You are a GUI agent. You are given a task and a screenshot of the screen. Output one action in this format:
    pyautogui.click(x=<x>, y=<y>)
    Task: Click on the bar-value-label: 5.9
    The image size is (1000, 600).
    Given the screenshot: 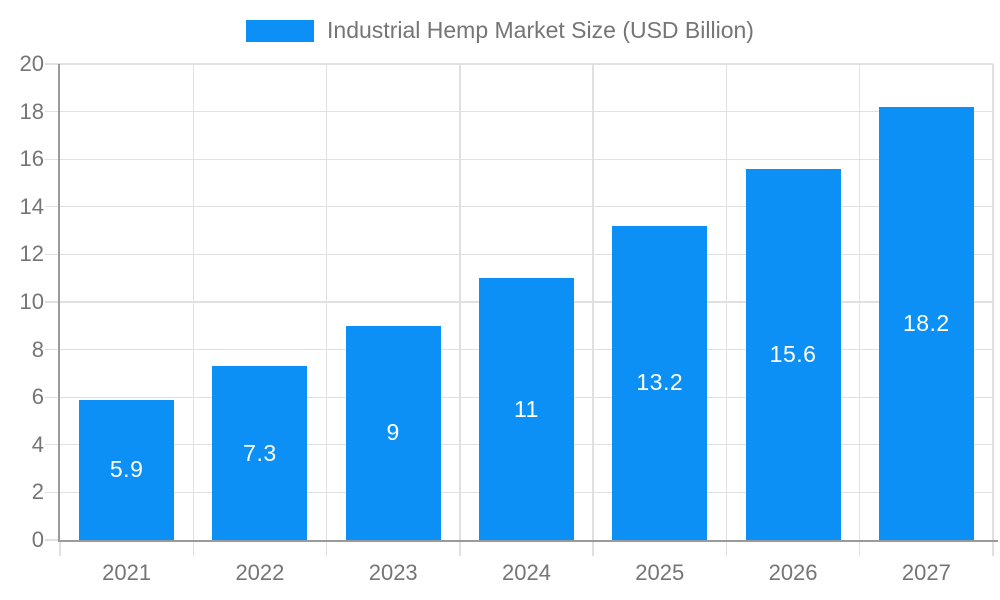 What is the action you would take?
    pyautogui.click(x=126, y=469)
    